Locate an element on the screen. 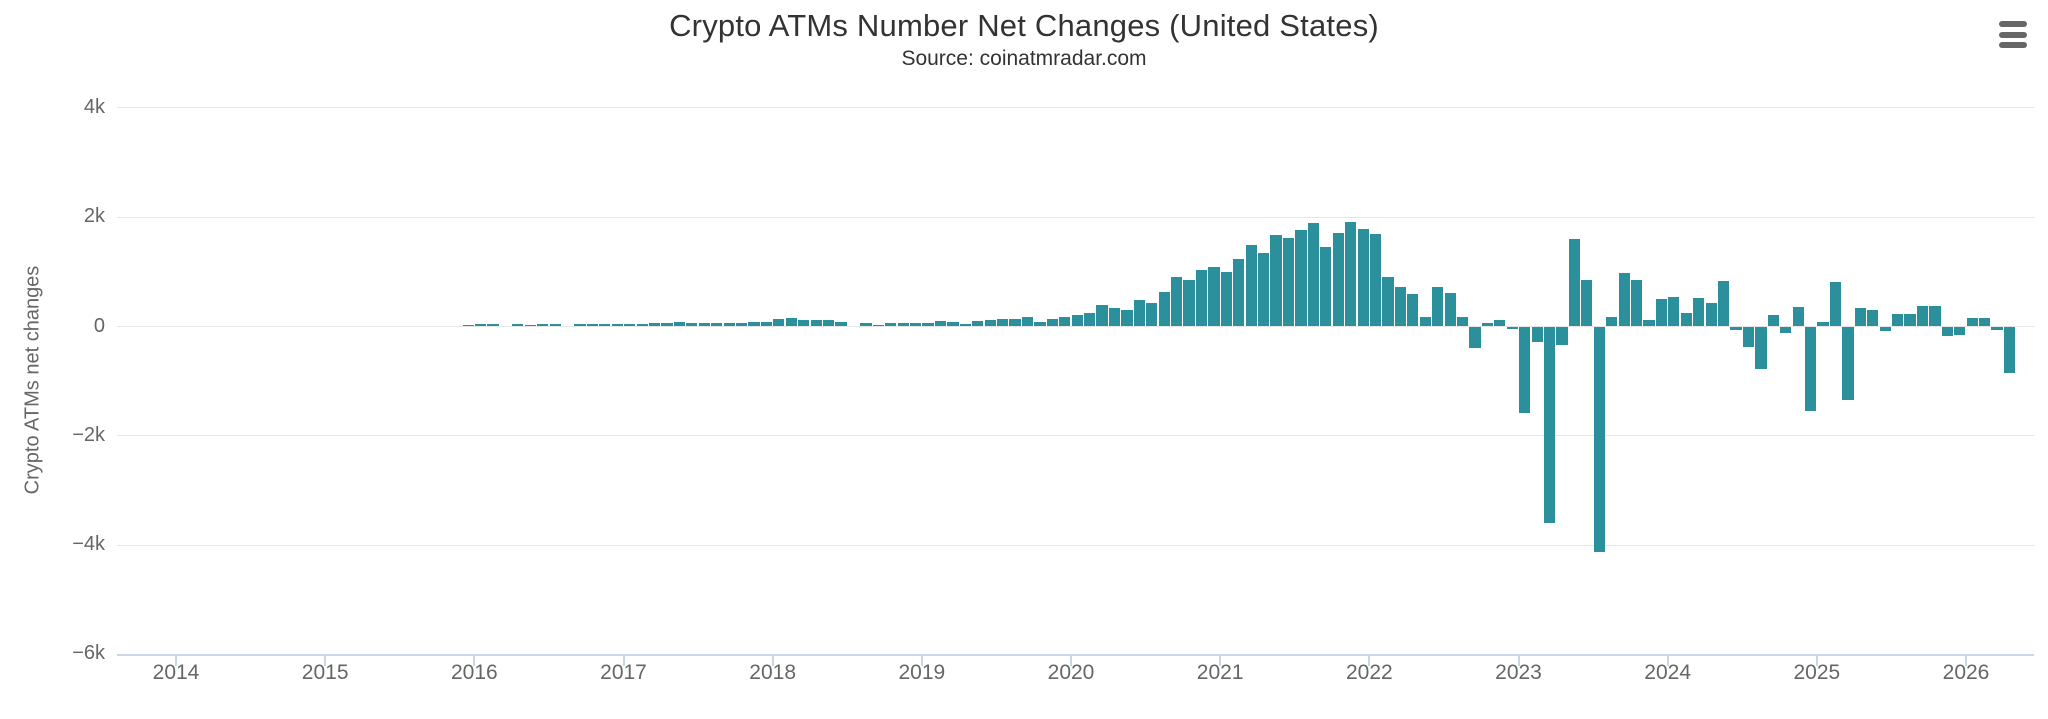  hamburger-menu-icon is located at coordinates (2013, 34).